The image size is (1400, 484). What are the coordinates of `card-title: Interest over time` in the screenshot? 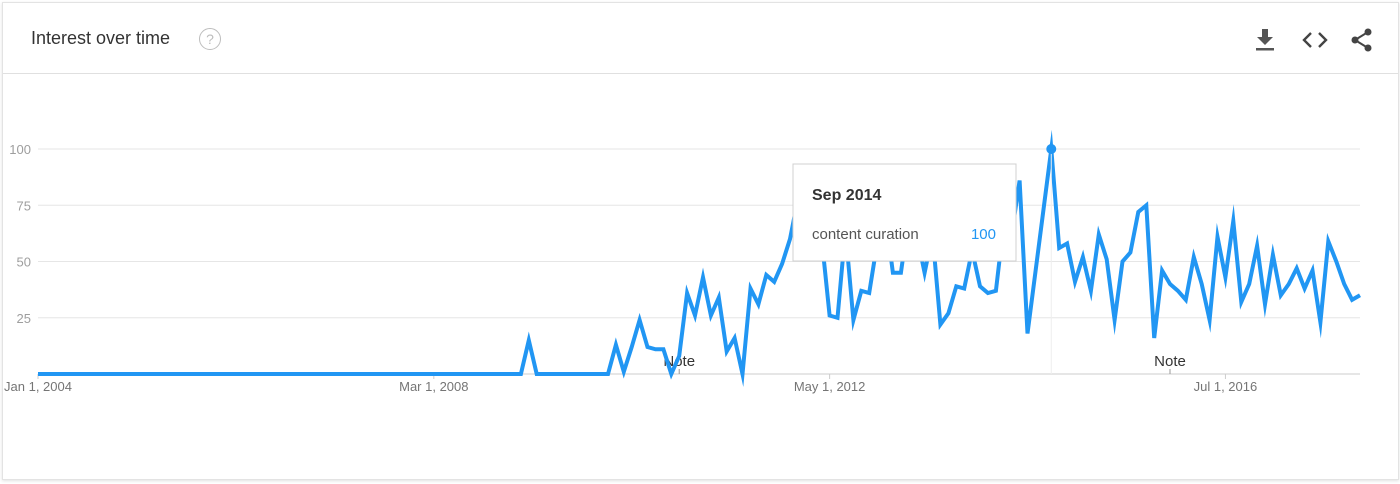 It's located at (101, 38).